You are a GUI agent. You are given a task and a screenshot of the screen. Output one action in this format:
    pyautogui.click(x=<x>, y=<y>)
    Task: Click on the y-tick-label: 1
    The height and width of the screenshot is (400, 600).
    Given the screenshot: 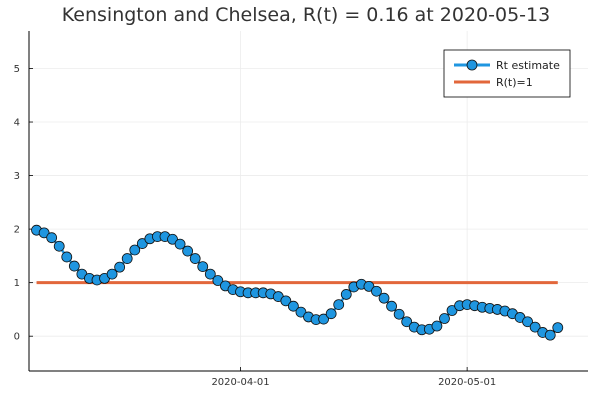 What is the action you would take?
    pyautogui.click(x=17, y=283)
    